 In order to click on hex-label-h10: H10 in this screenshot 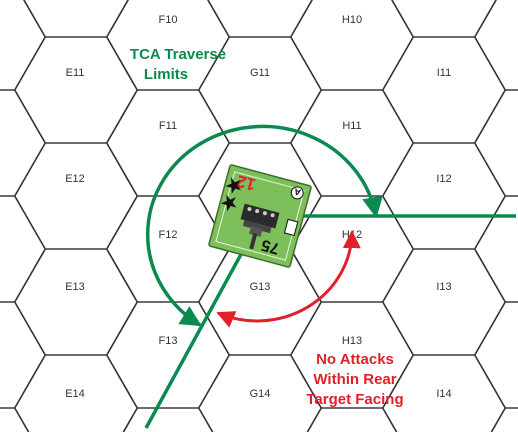, I will do `click(352, 20)`.